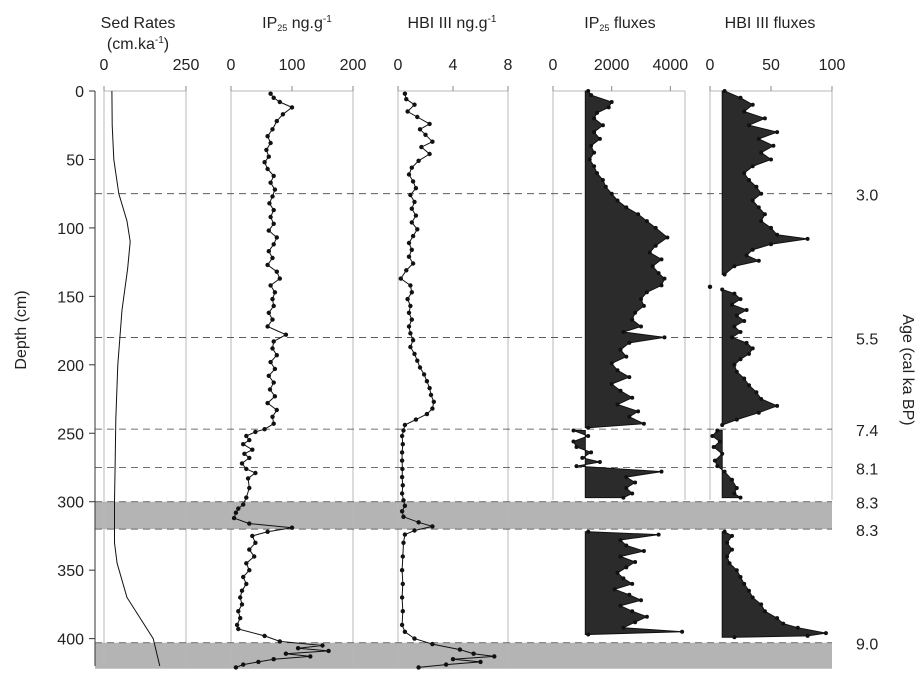  Describe the element at coordinates (104, 65) in the screenshot. I see `panel-0-xtick-label-0: 0` at that location.